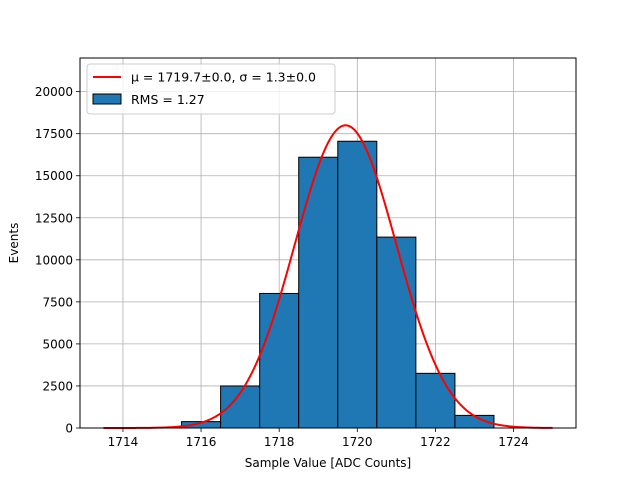 Image resolution: width=640 pixels, height=480 pixels. Describe the element at coordinates (54, 92) in the screenshot. I see `y-tick-label: 20000` at that location.